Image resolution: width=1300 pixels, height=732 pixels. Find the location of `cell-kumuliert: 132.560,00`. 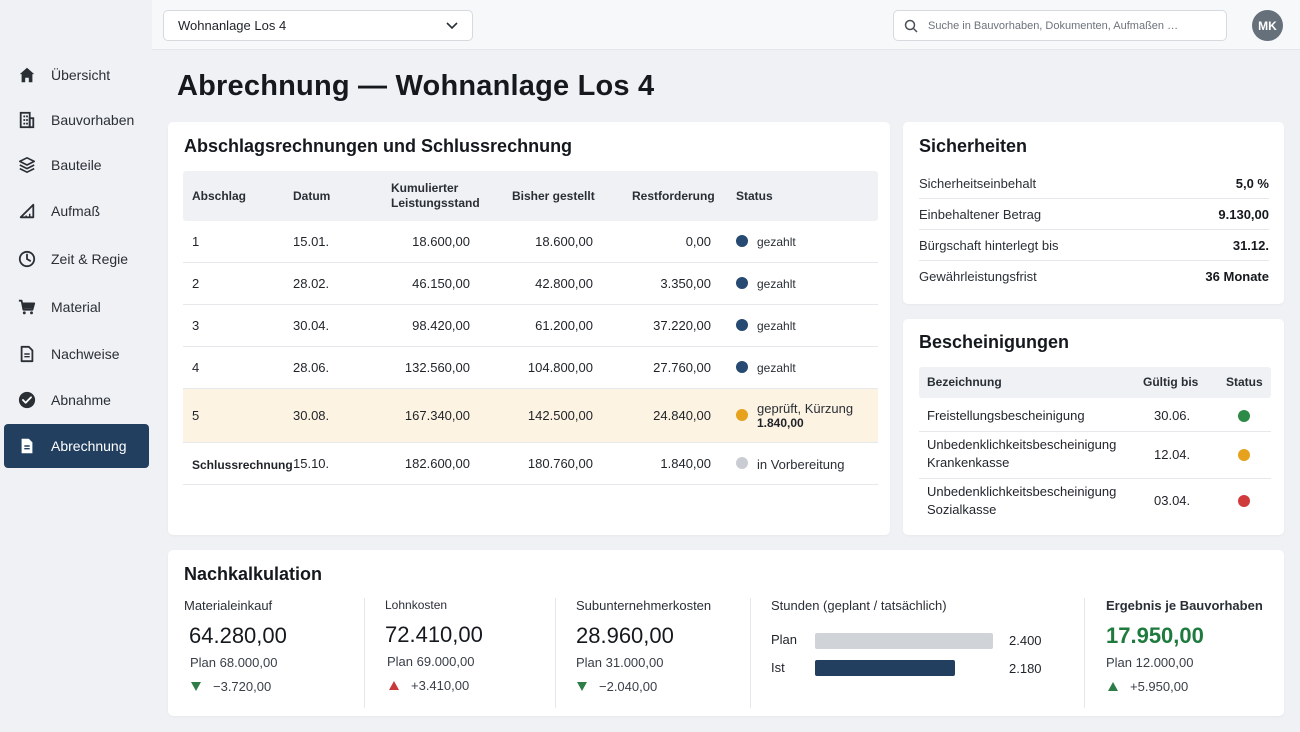

cell-kumuliert: 132.560,00 is located at coordinates (437, 367).